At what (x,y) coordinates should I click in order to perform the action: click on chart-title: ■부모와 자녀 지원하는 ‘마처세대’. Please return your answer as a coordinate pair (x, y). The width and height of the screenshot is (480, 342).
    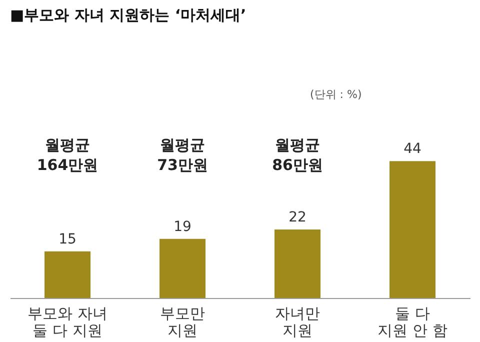
    Looking at the image, I should click on (128, 15).